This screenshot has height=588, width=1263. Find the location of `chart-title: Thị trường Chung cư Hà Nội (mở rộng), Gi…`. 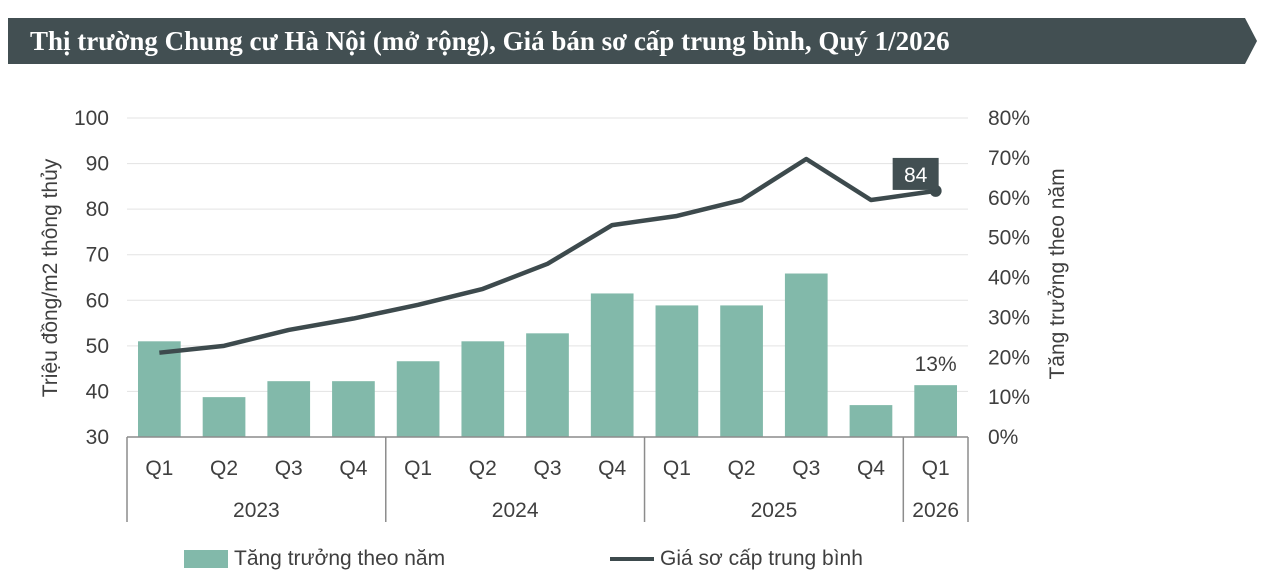

chart-title: Thị trường Chung cư Hà Nội (mở rộng), Gi… is located at coordinates (490, 41).